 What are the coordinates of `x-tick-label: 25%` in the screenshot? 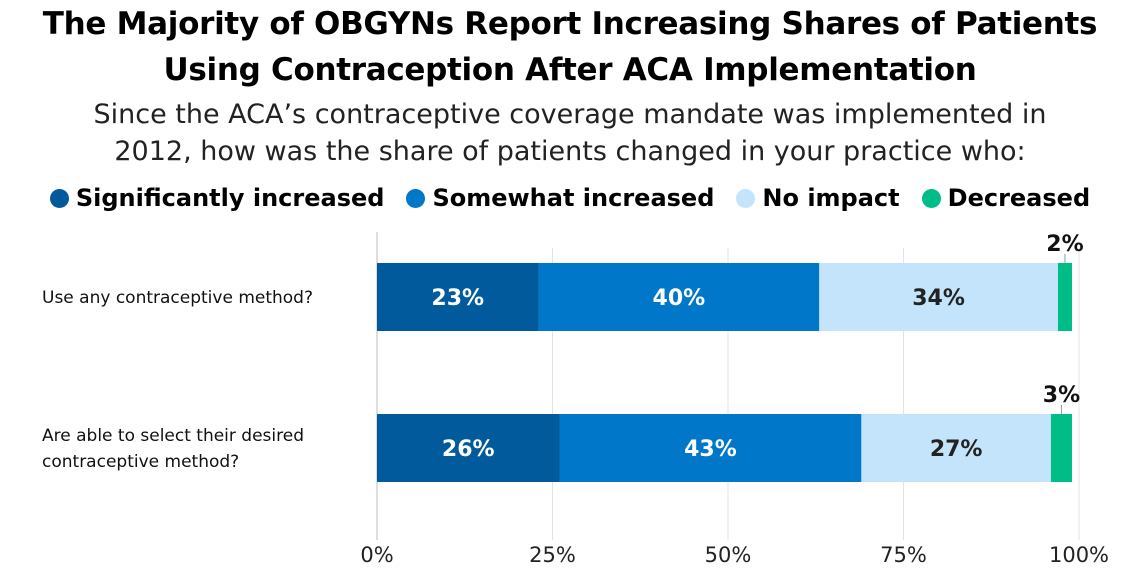 It's located at (552, 555).